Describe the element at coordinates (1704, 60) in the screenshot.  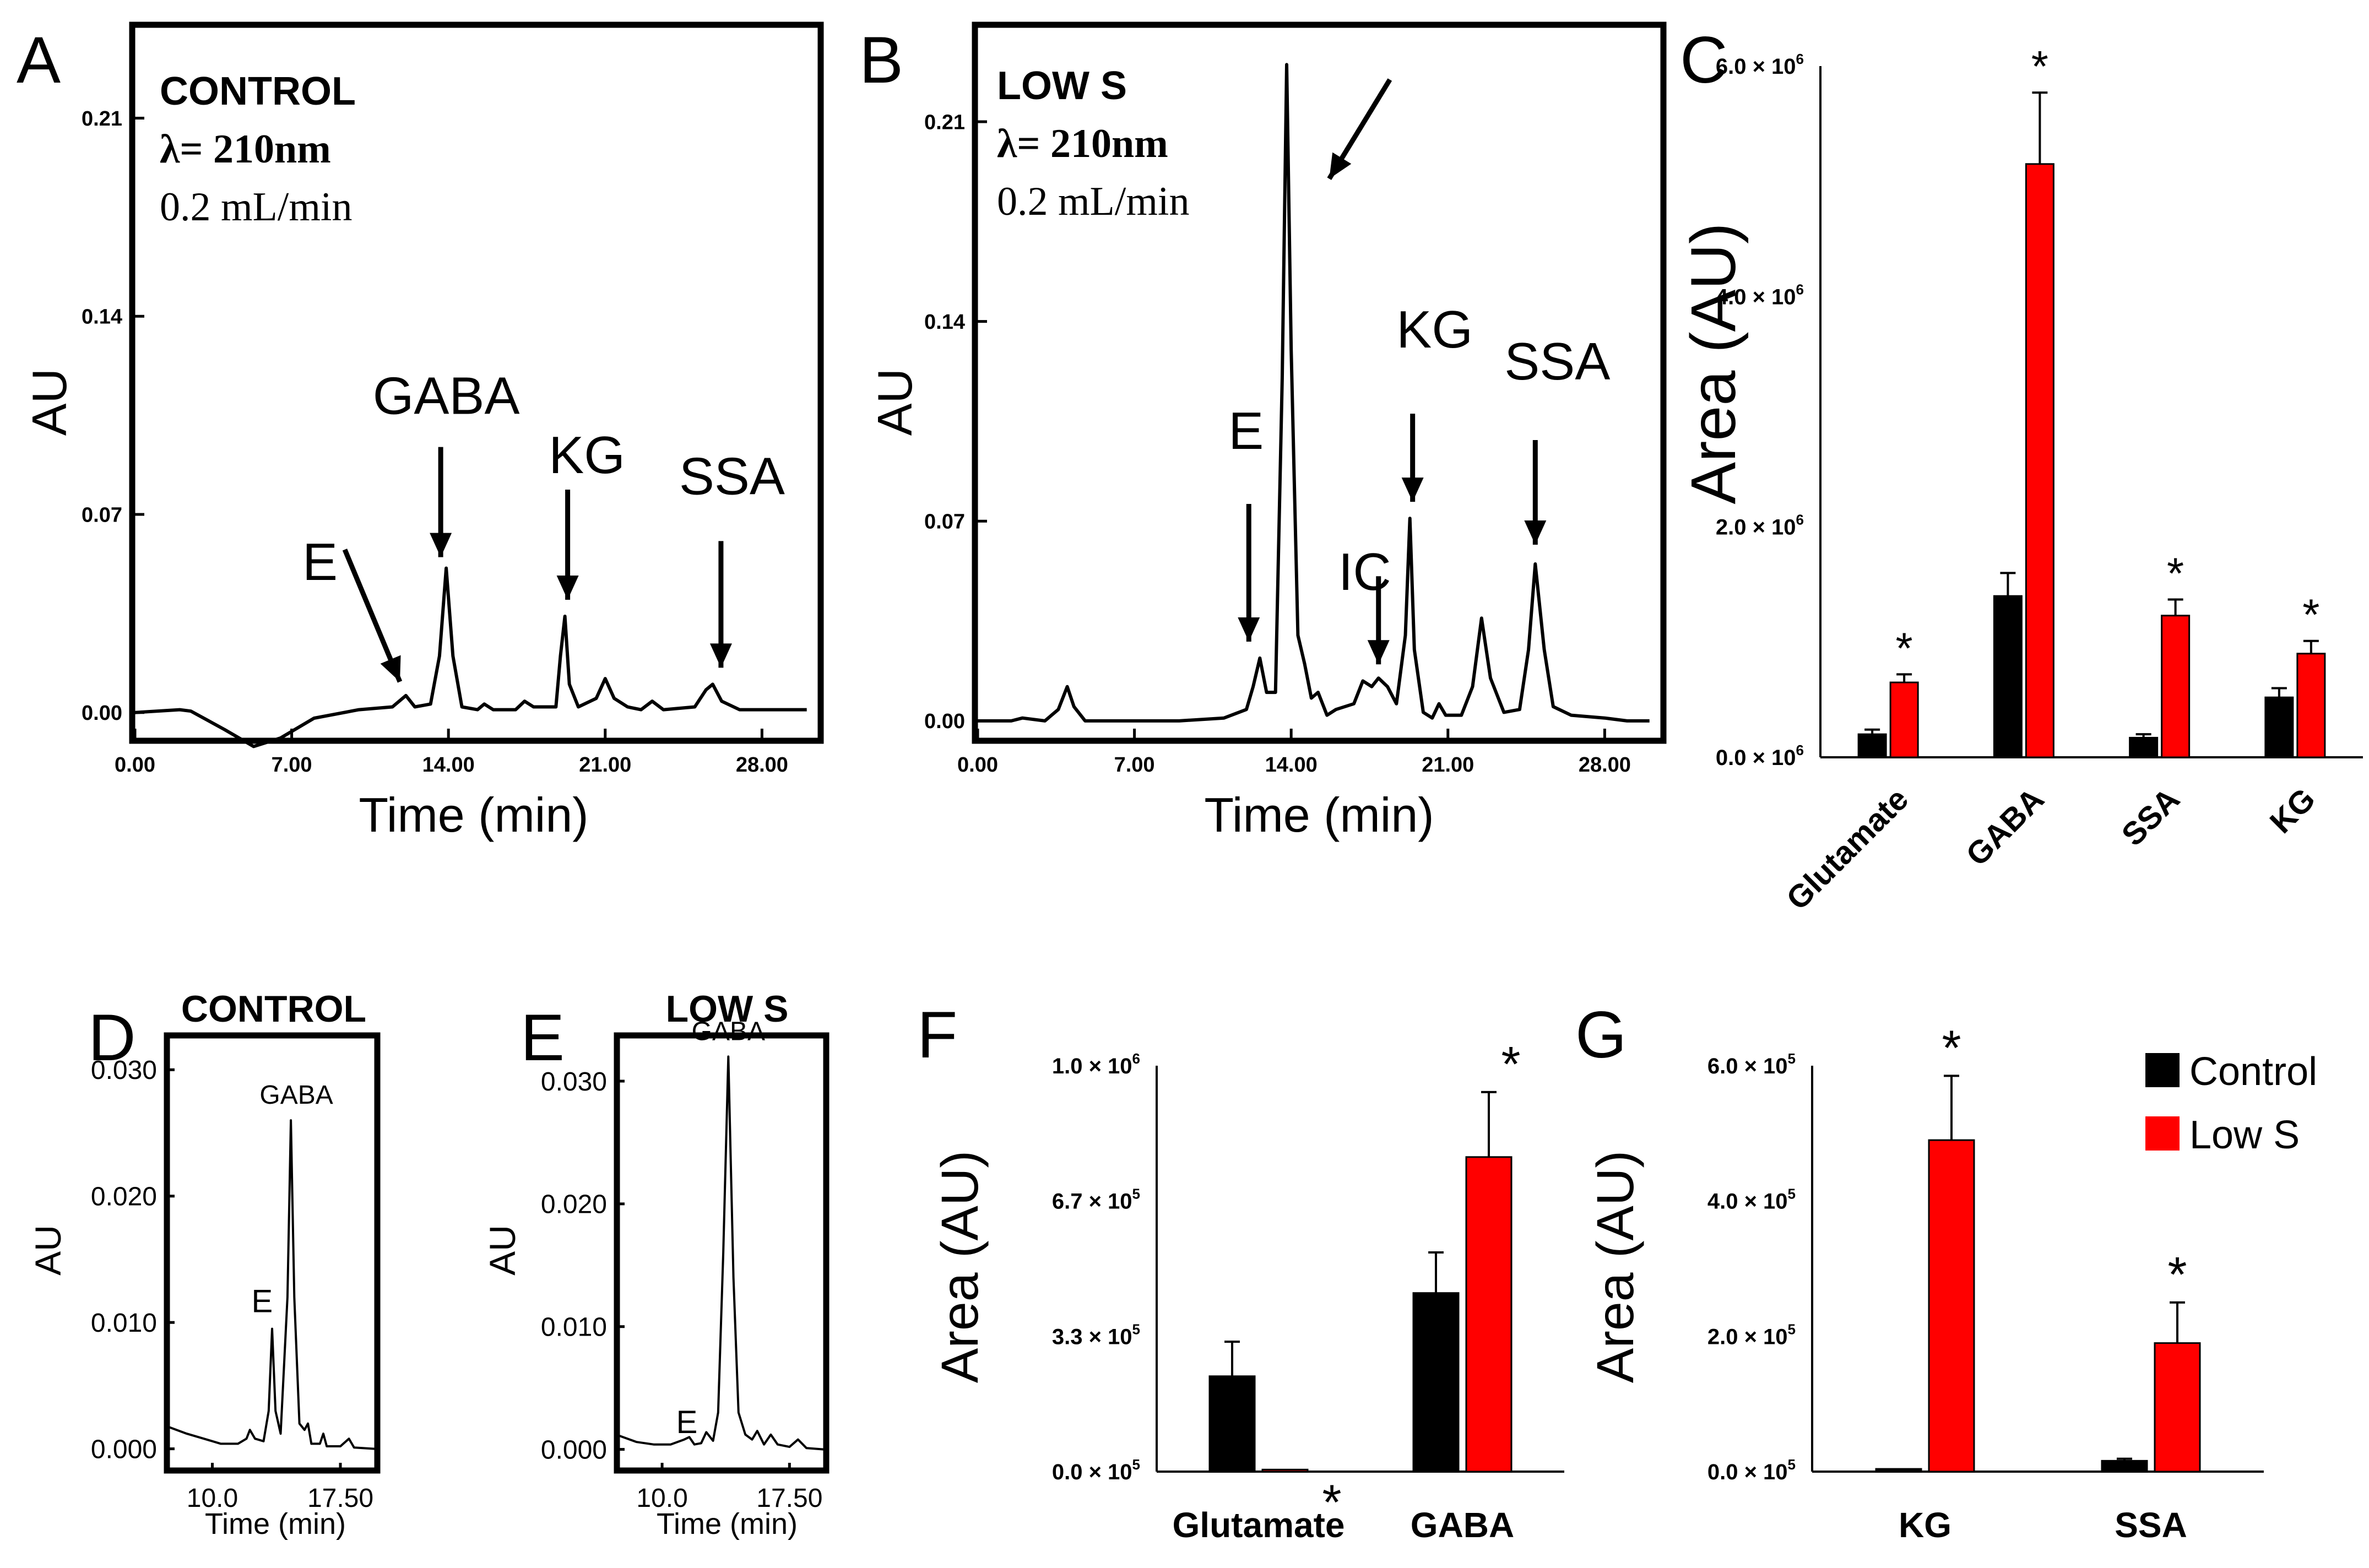
I see `panel-c-letter: C` at that location.